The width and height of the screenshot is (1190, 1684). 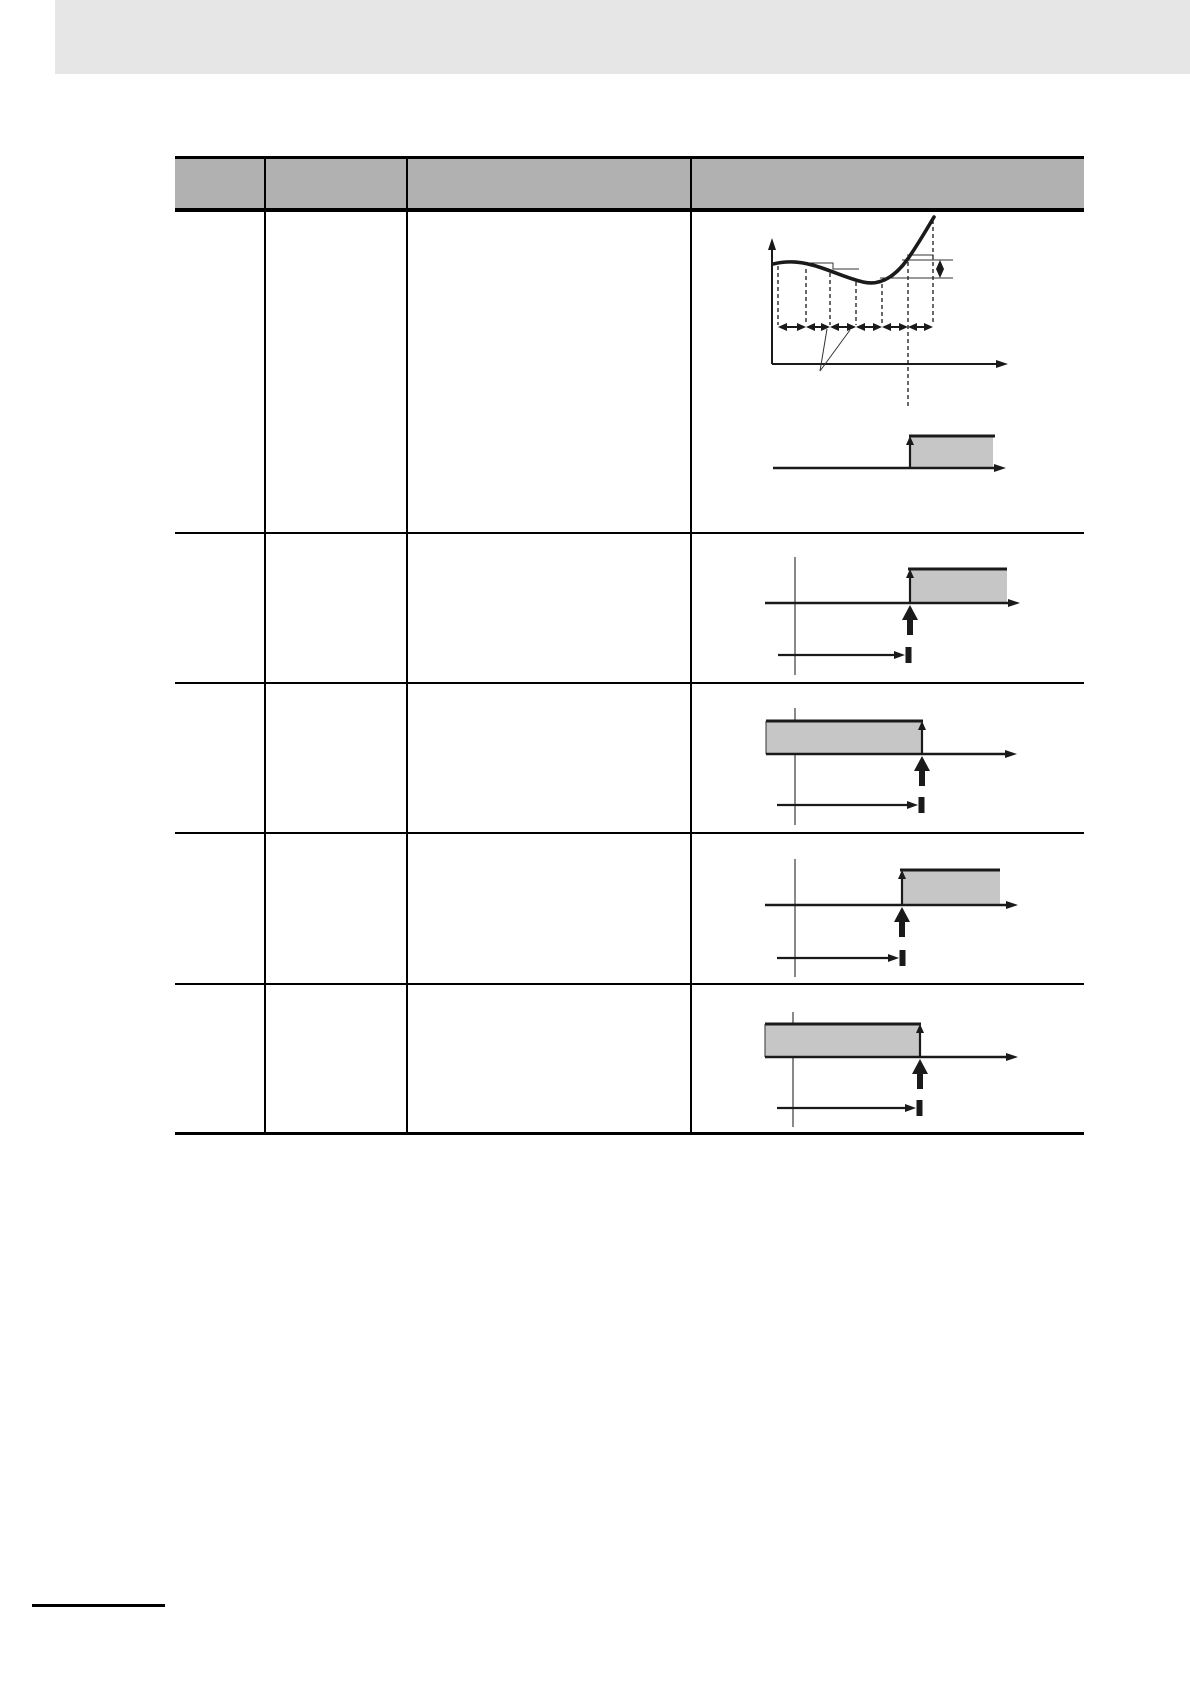 What do you see at coordinates (940, 269) in the screenshot?
I see `error-double-arrow` at bounding box center [940, 269].